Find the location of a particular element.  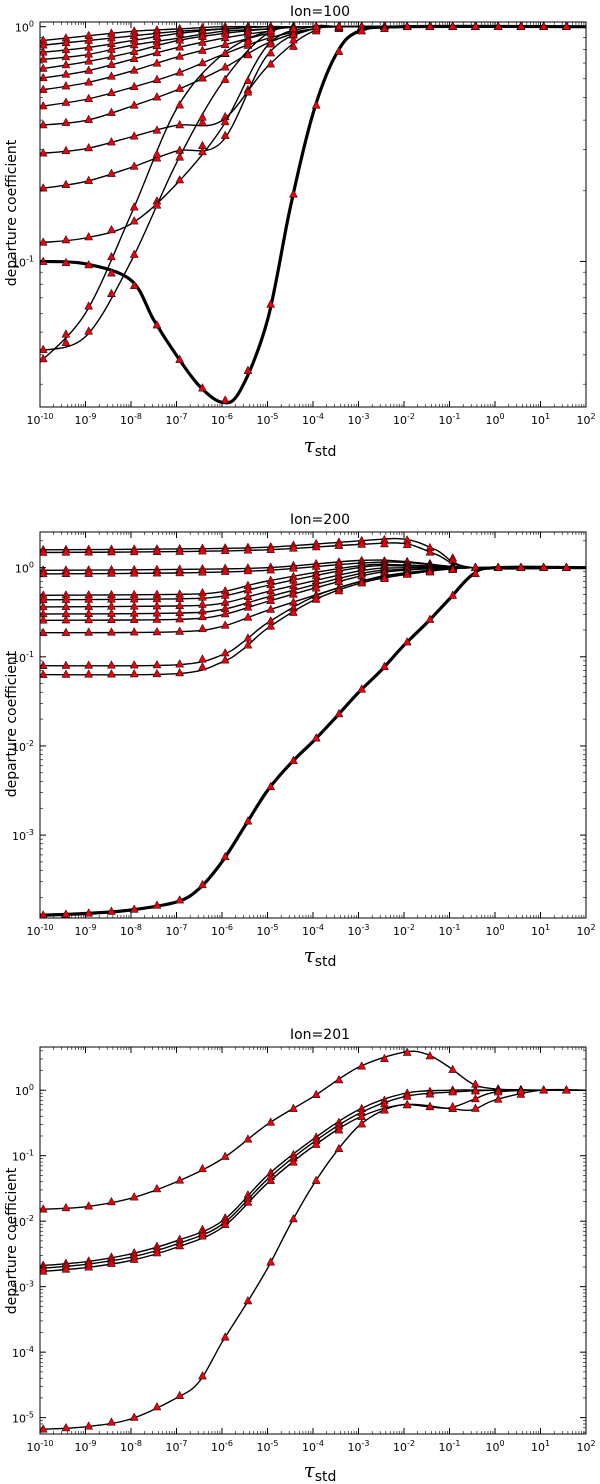

x-tick-label: 10⁻⁷ is located at coordinates (177, 1446).